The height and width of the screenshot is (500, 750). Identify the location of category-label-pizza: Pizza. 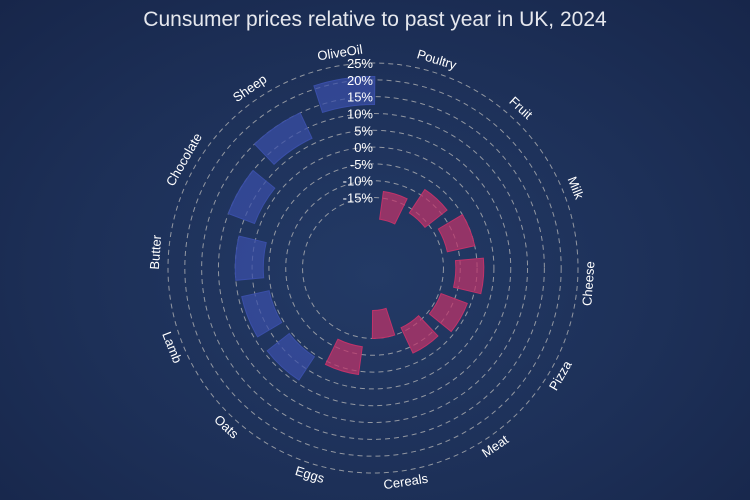
(560, 375).